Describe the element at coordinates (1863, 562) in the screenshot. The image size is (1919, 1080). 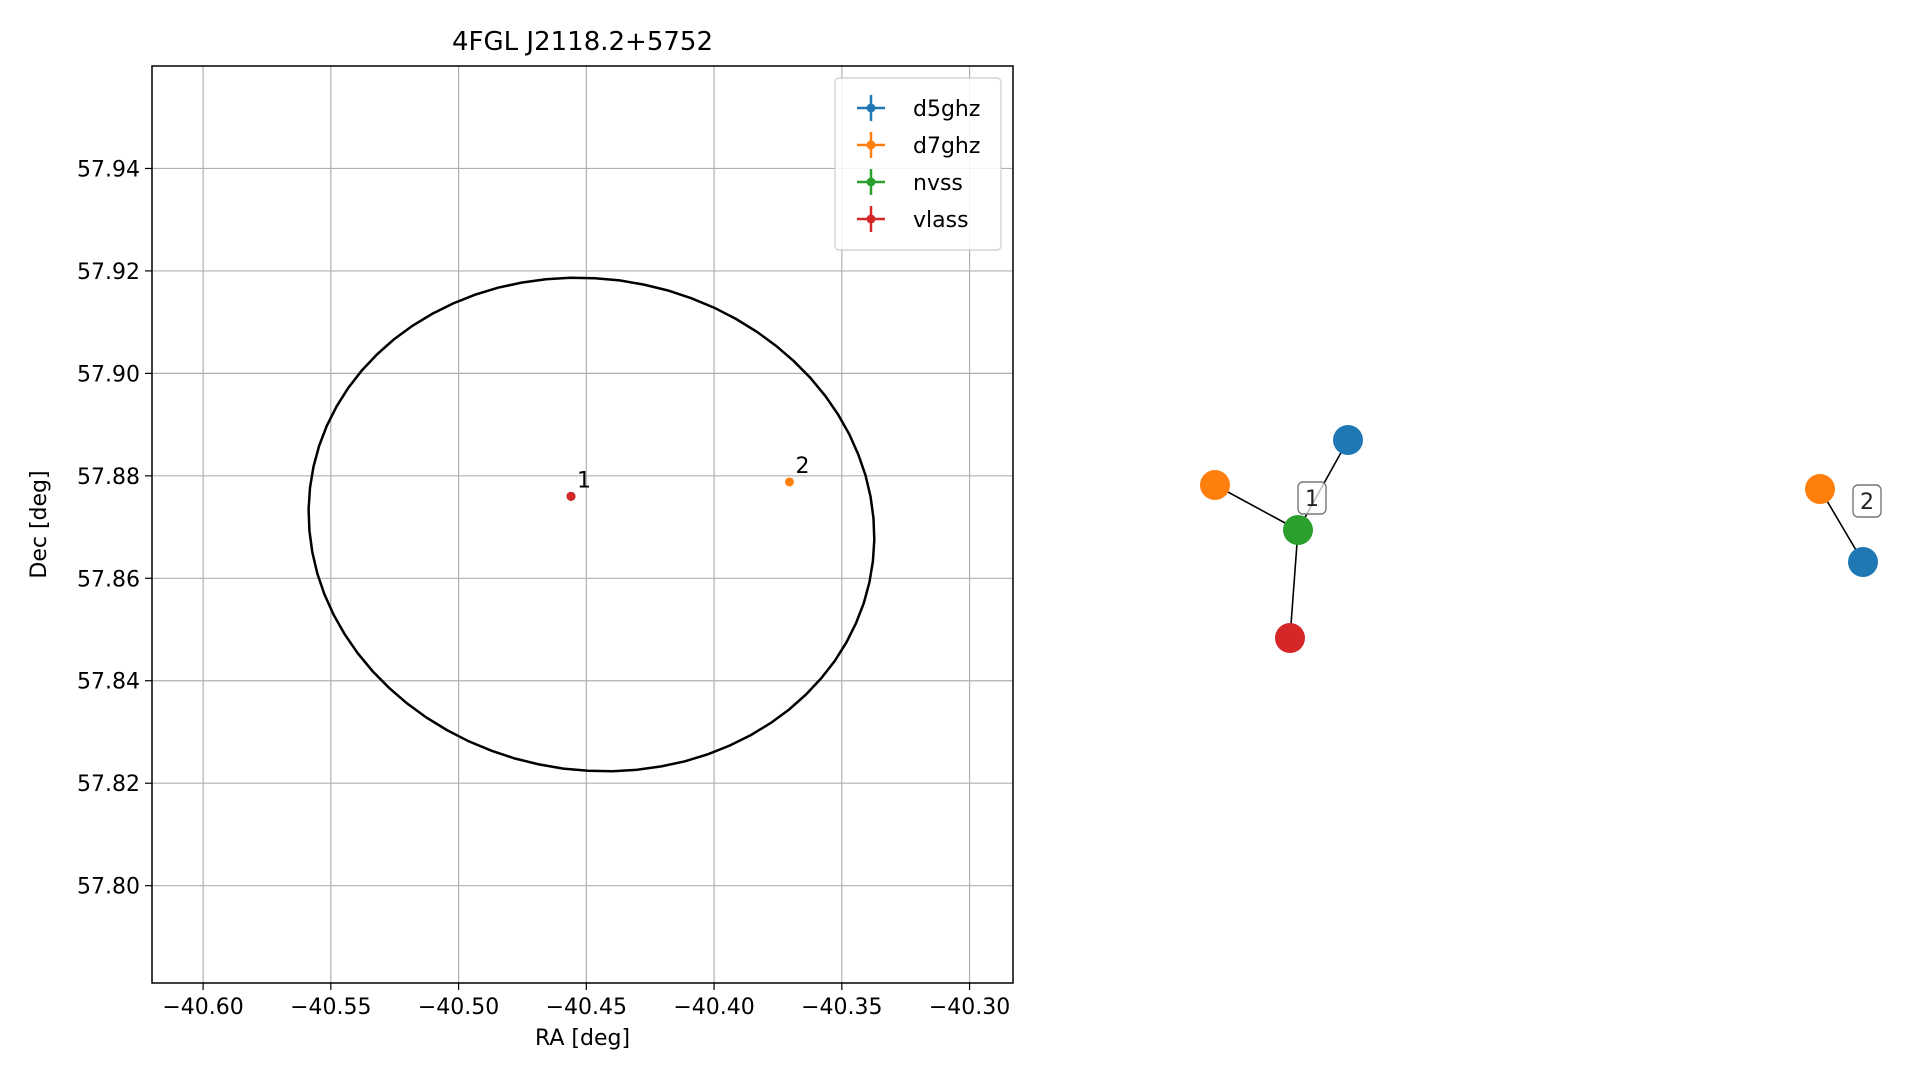
I see `node-2-d5ghz` at that location.